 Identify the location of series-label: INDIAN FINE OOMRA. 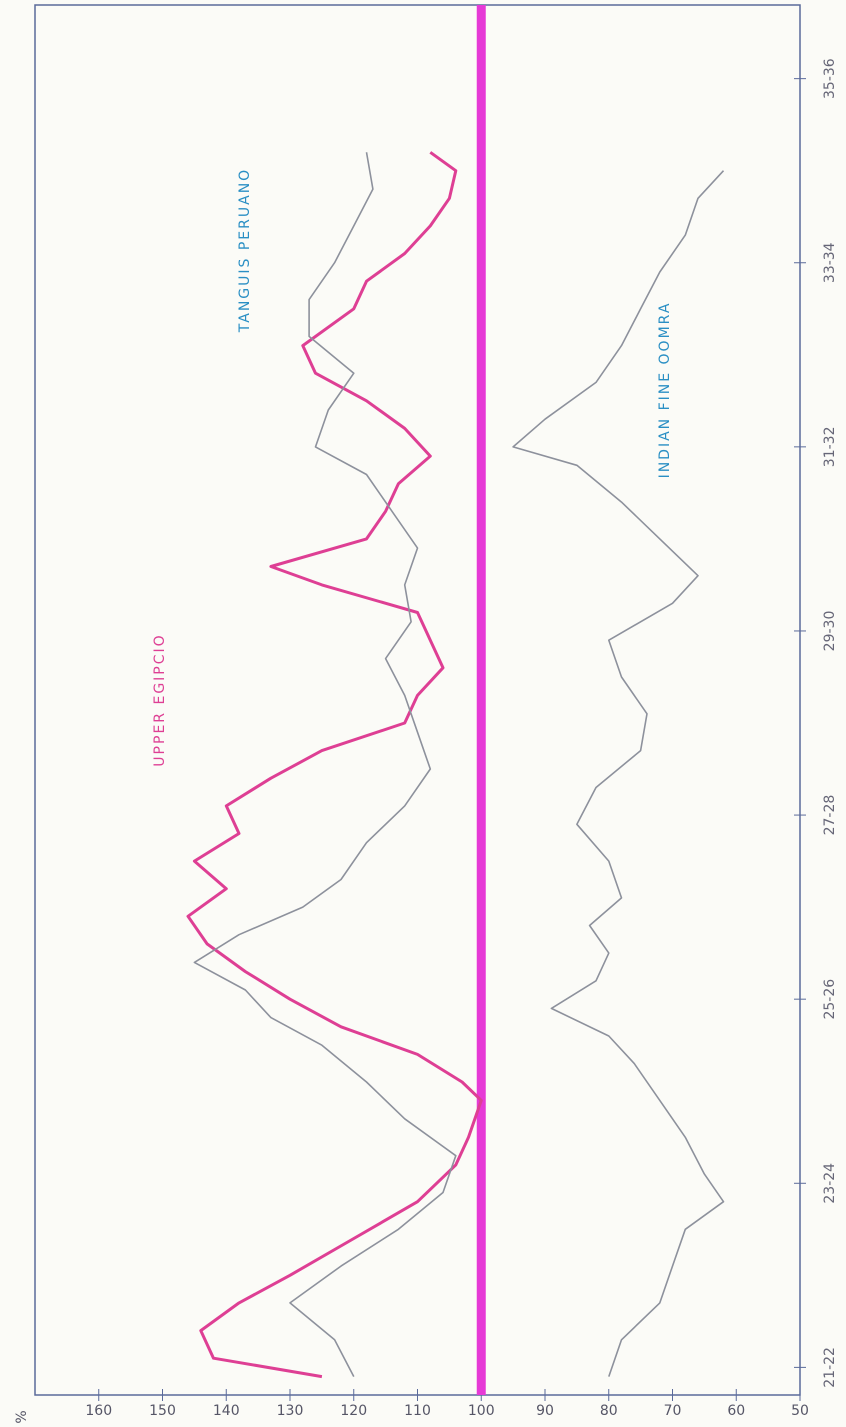
(665, 390).